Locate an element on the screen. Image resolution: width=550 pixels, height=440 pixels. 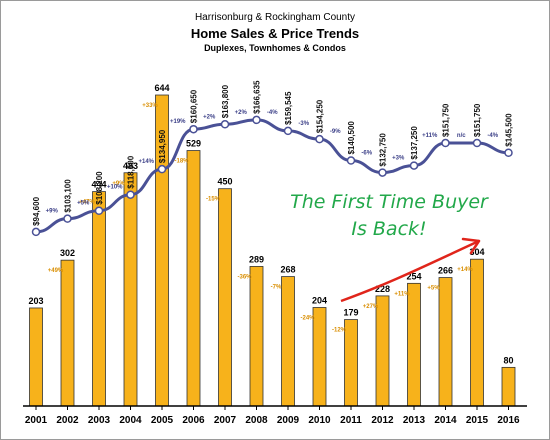
sales-label: 228 is located at coordinates (382, 289).